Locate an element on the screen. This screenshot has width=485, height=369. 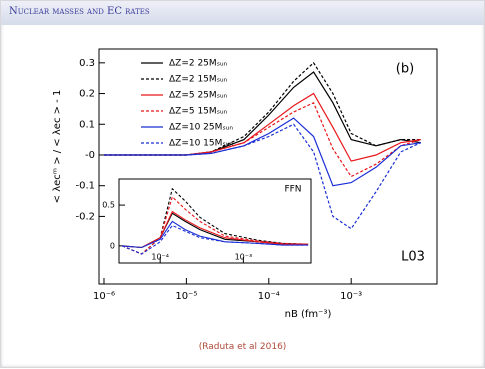
y-tick-label: 0.3 is located at coordinates (87, 63).